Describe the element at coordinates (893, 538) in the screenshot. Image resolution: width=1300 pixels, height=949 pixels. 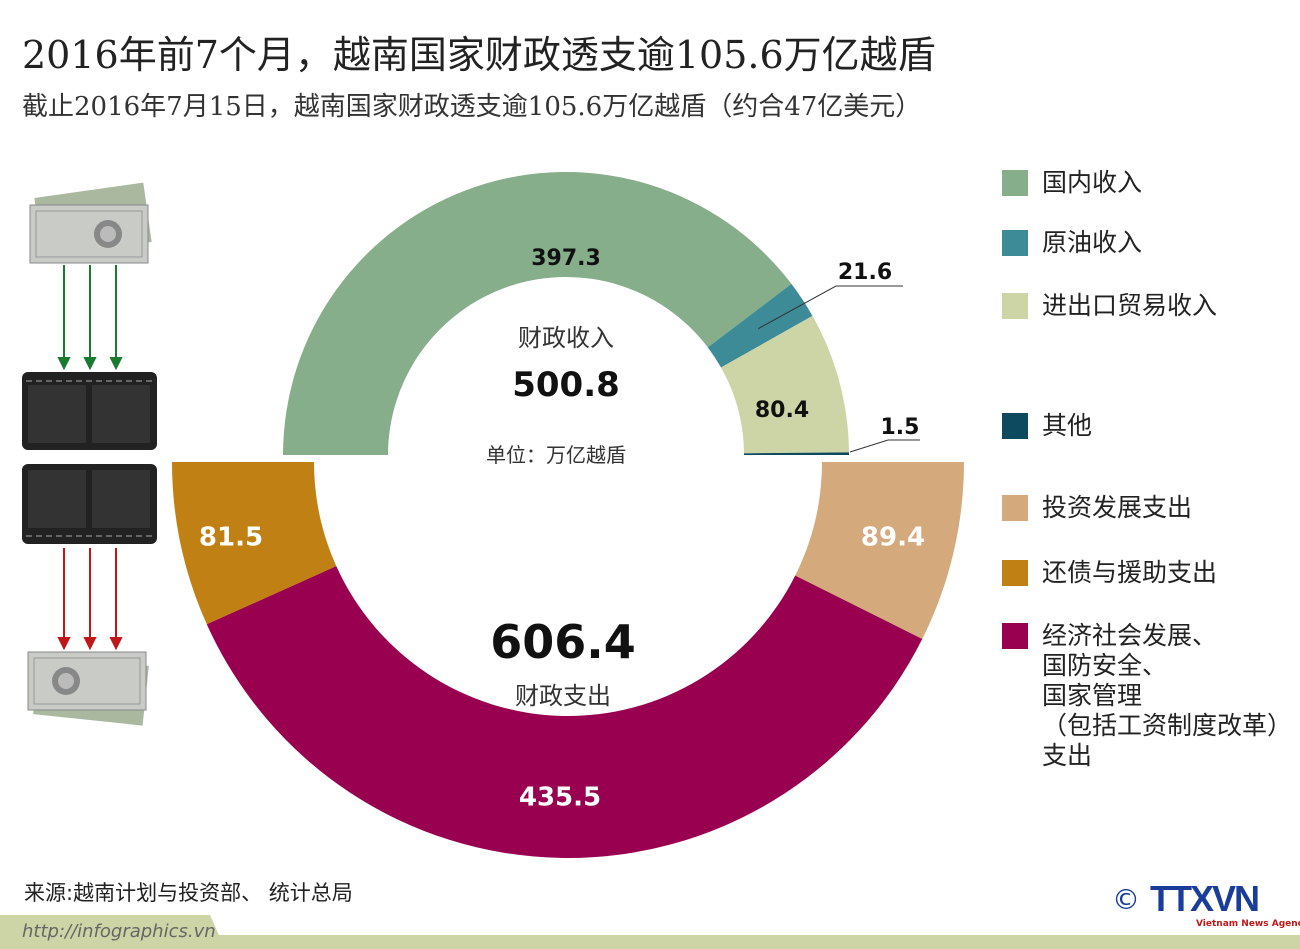
I see `expenditure-value-label: 89.4` at that location.